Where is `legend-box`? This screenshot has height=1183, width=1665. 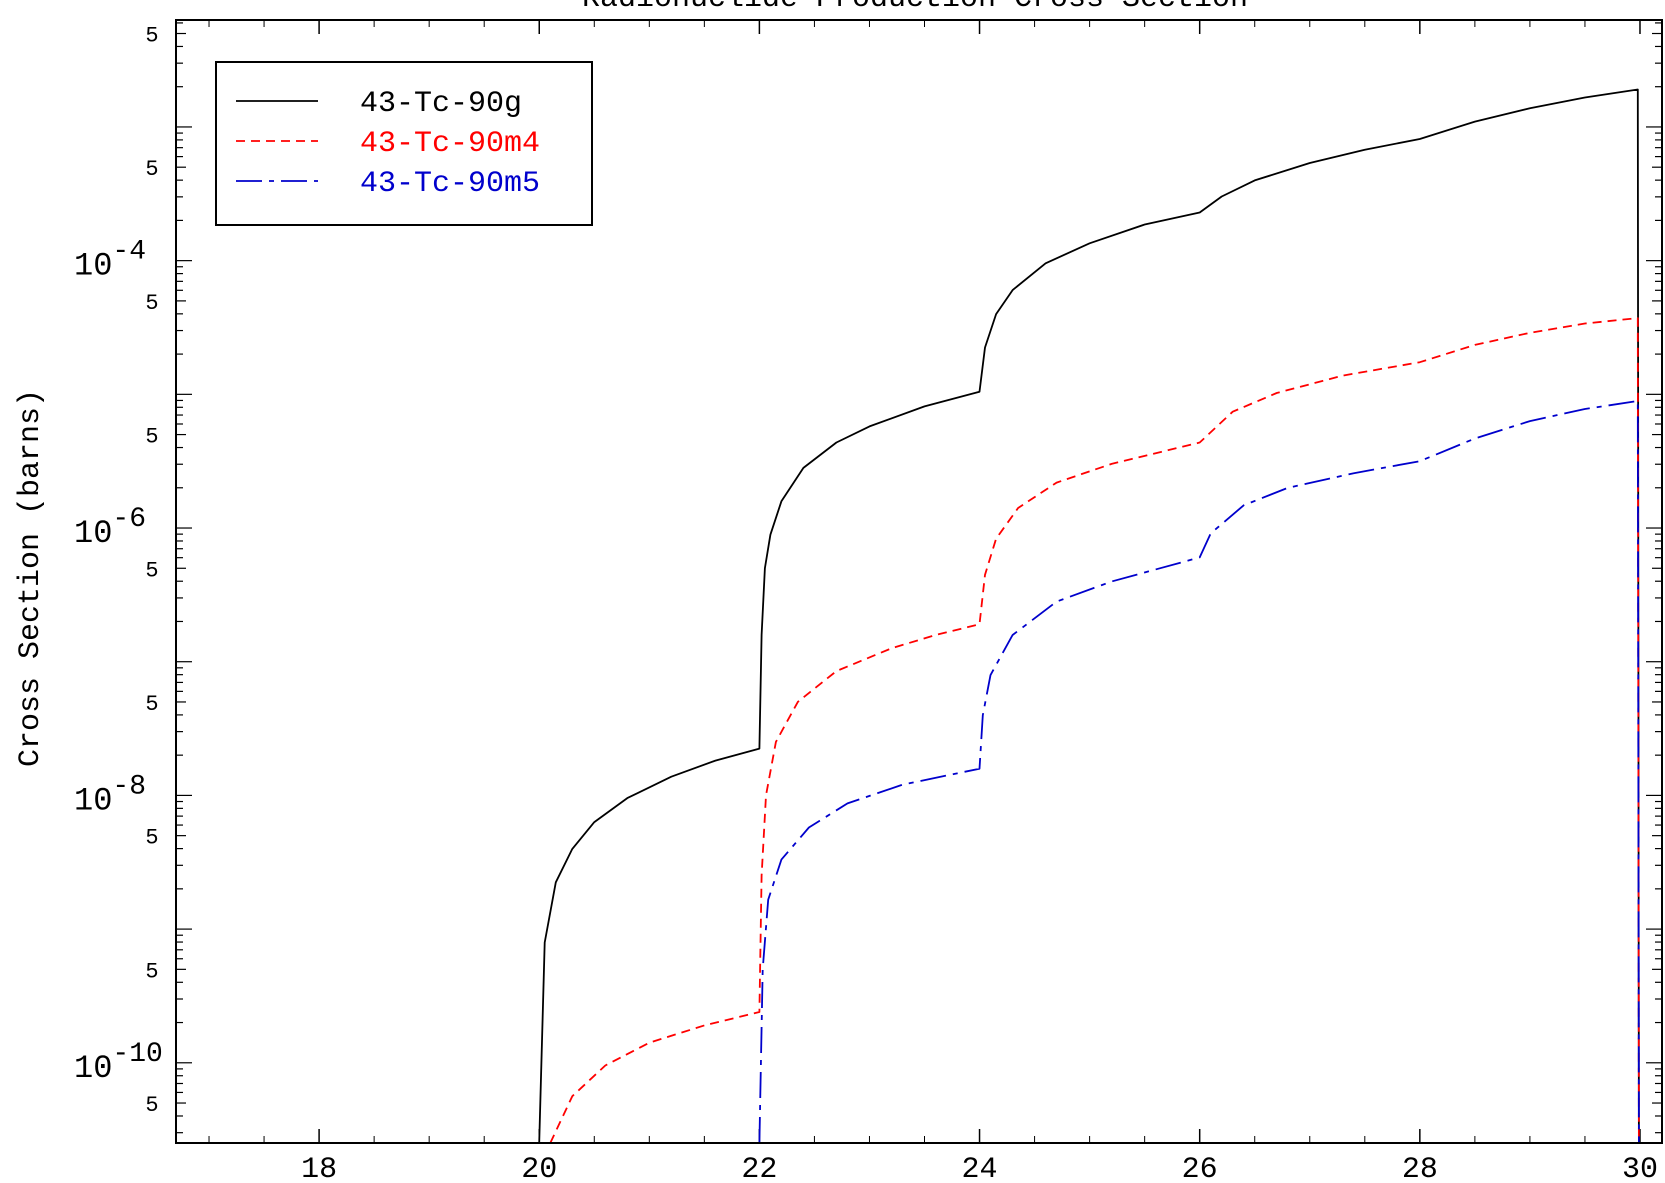 legend-box is located at coordinates (404, 143).